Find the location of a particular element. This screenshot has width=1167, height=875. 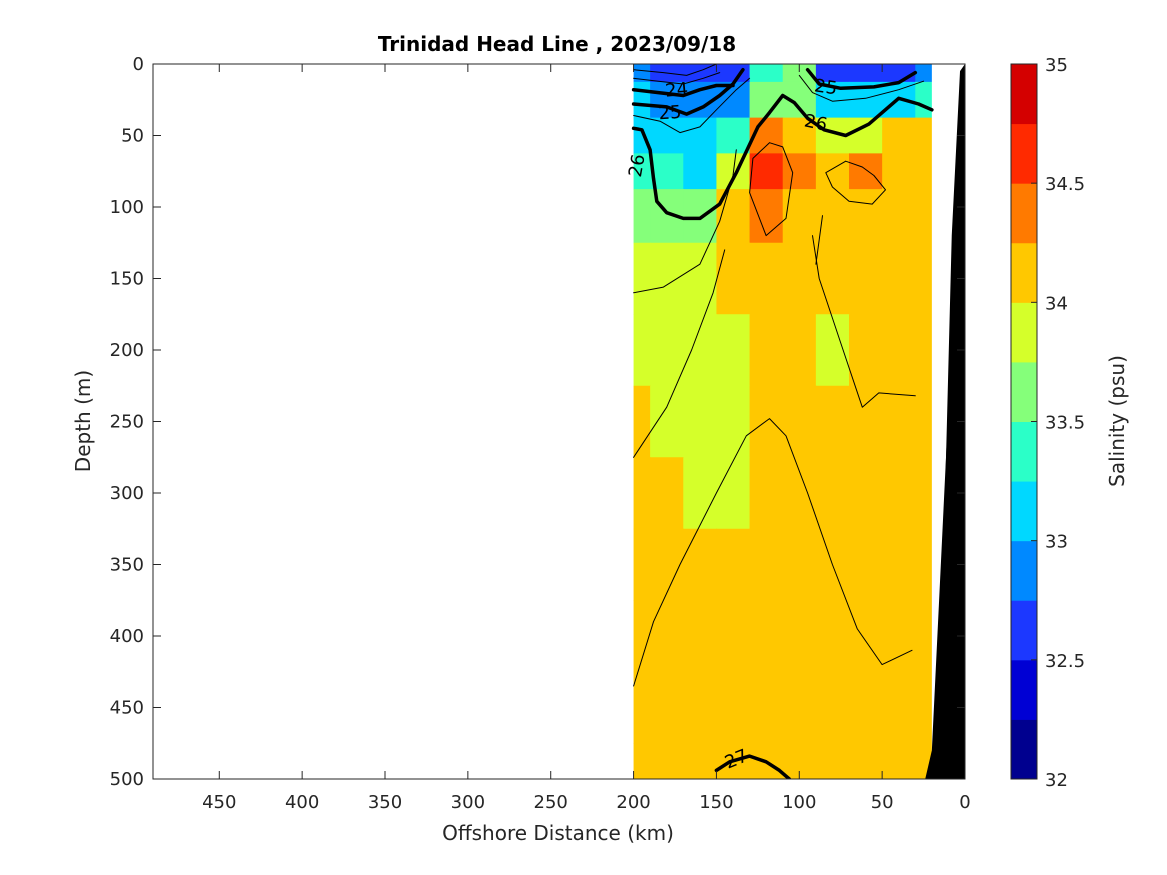

x-tick-label: 200 is located at coordinates (633, 802).